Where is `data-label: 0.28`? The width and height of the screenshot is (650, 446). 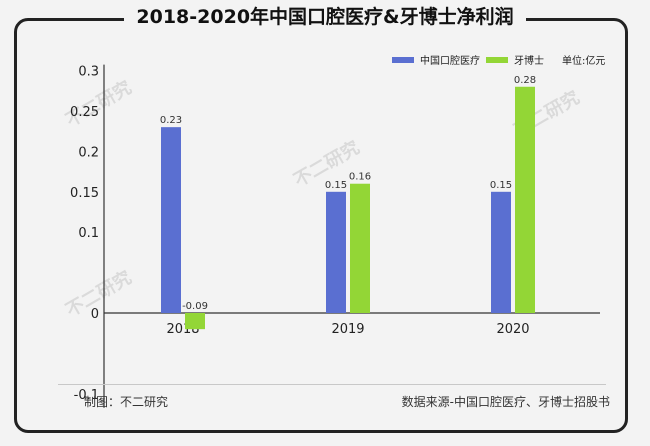
data-label: 0.28 is located at coordinates (525, 80).